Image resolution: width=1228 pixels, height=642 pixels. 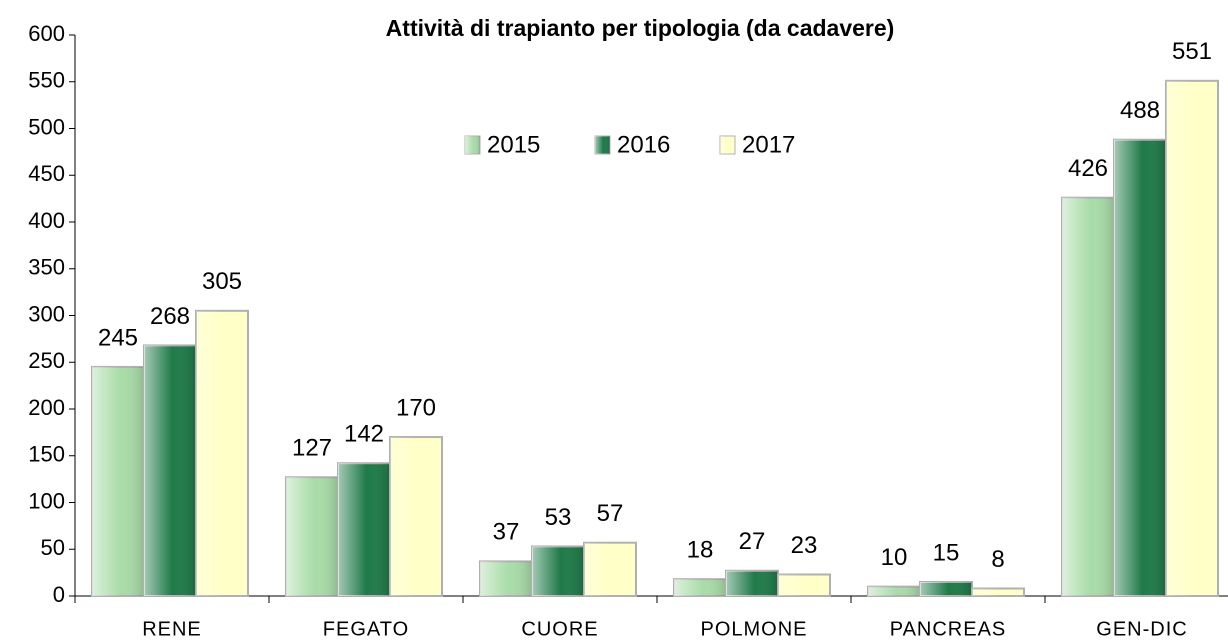 I want to click on x-tick-label: PANCREAS, so click(x=948, y=629).